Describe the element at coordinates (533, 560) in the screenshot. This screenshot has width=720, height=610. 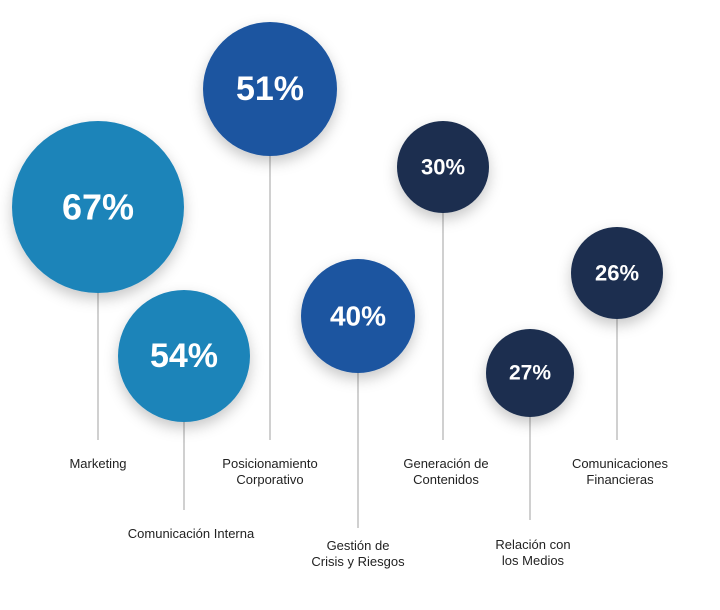
I see `category-label-item-6-line-2: los Medios` at that location.